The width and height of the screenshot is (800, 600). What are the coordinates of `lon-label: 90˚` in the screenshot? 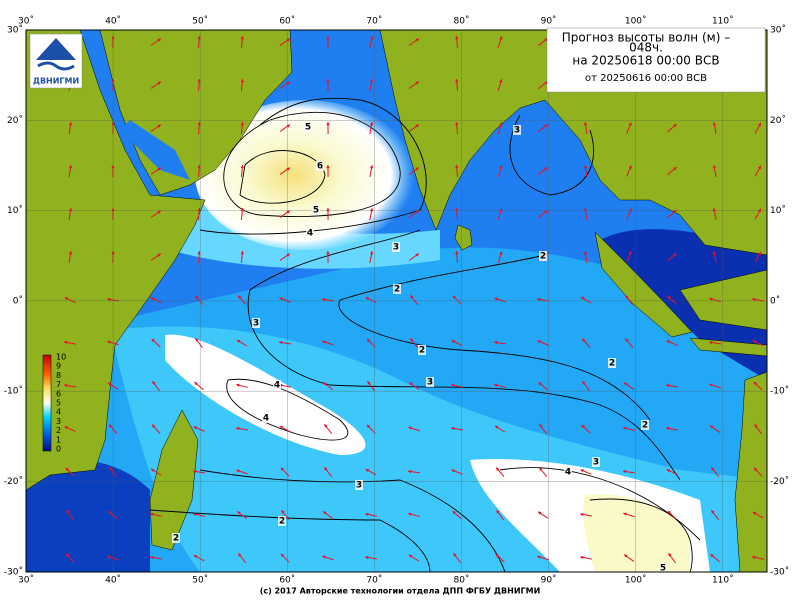 It's located at (549, 21).